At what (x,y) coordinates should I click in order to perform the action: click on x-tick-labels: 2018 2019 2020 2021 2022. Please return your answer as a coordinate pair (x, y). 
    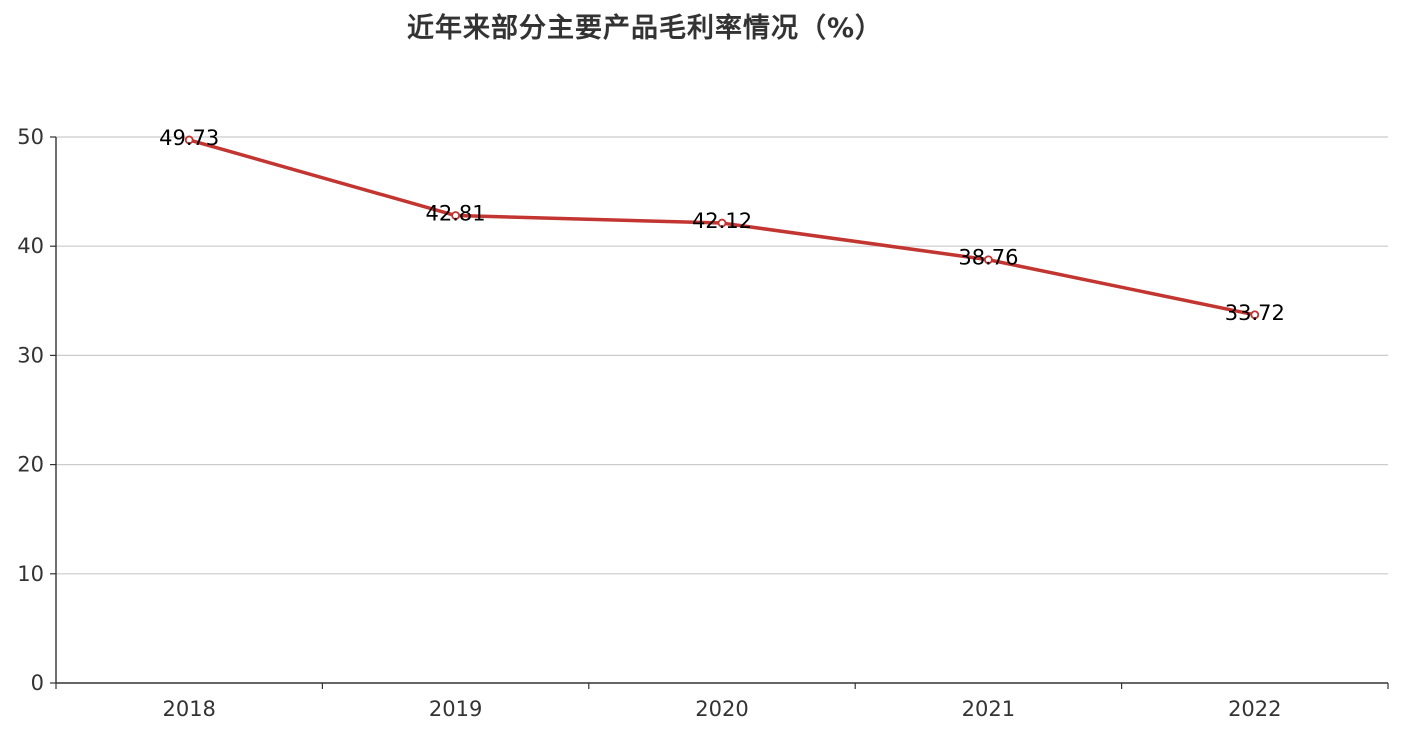
    Looking at the image, I should click on (721, 709).